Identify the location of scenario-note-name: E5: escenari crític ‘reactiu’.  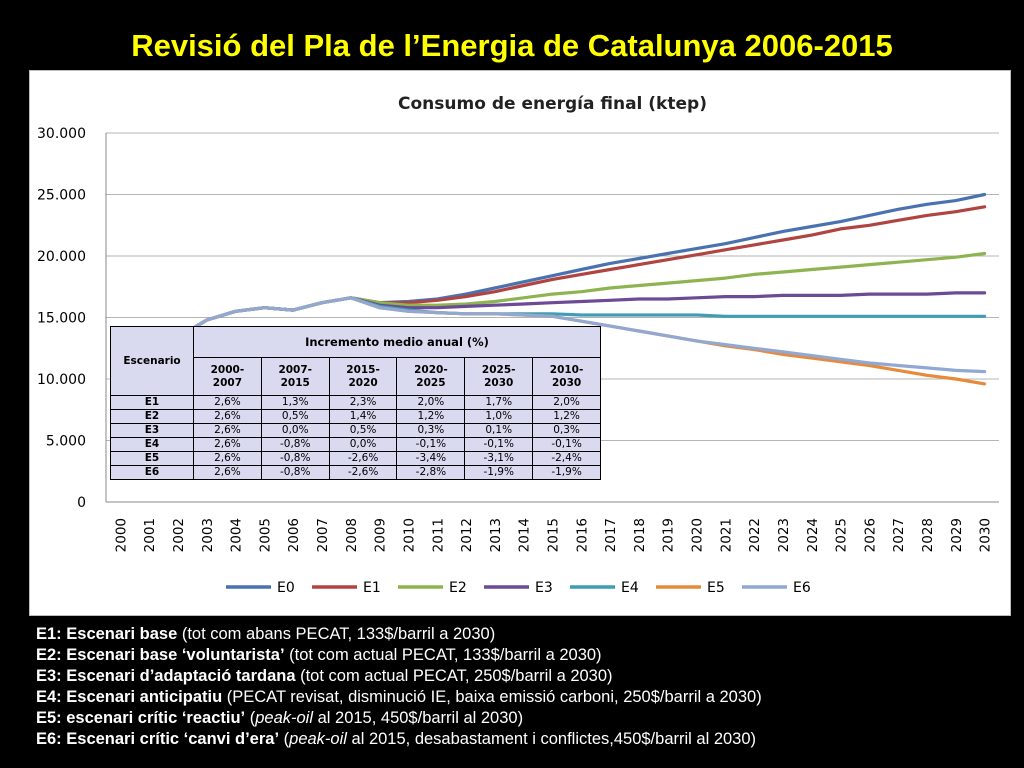
(141, 718).